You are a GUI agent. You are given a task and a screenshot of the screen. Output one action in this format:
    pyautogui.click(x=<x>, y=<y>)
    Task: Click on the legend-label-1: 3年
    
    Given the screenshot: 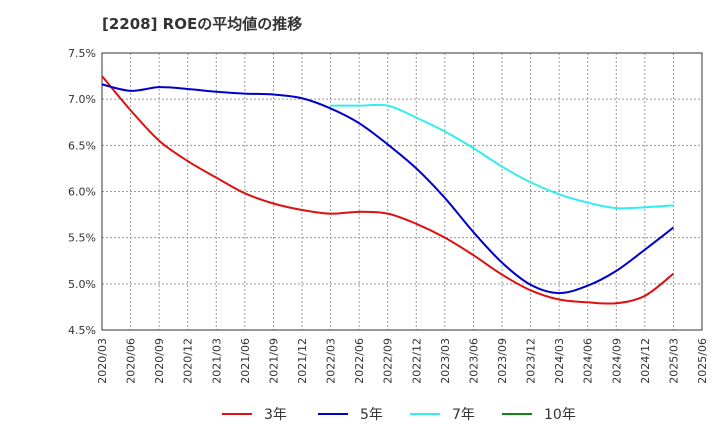 What is the action you would take?
    pyautogui.click(x=275, y=415)
    